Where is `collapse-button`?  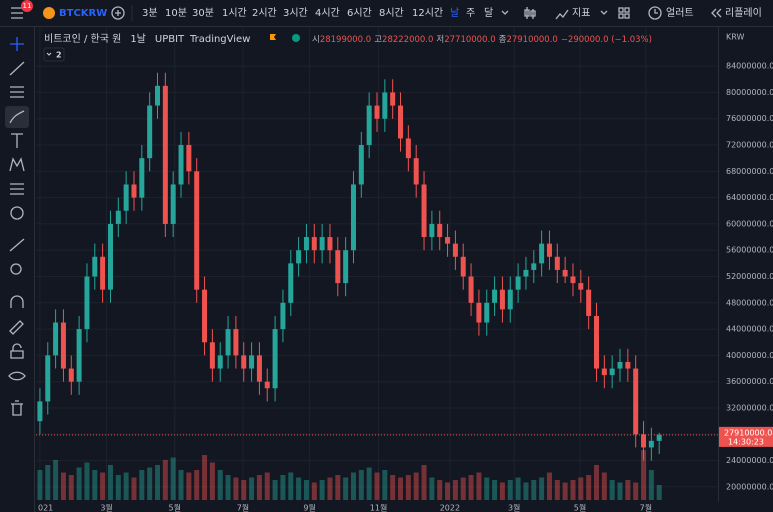 collapse-button is located at coordinates (54, 54).